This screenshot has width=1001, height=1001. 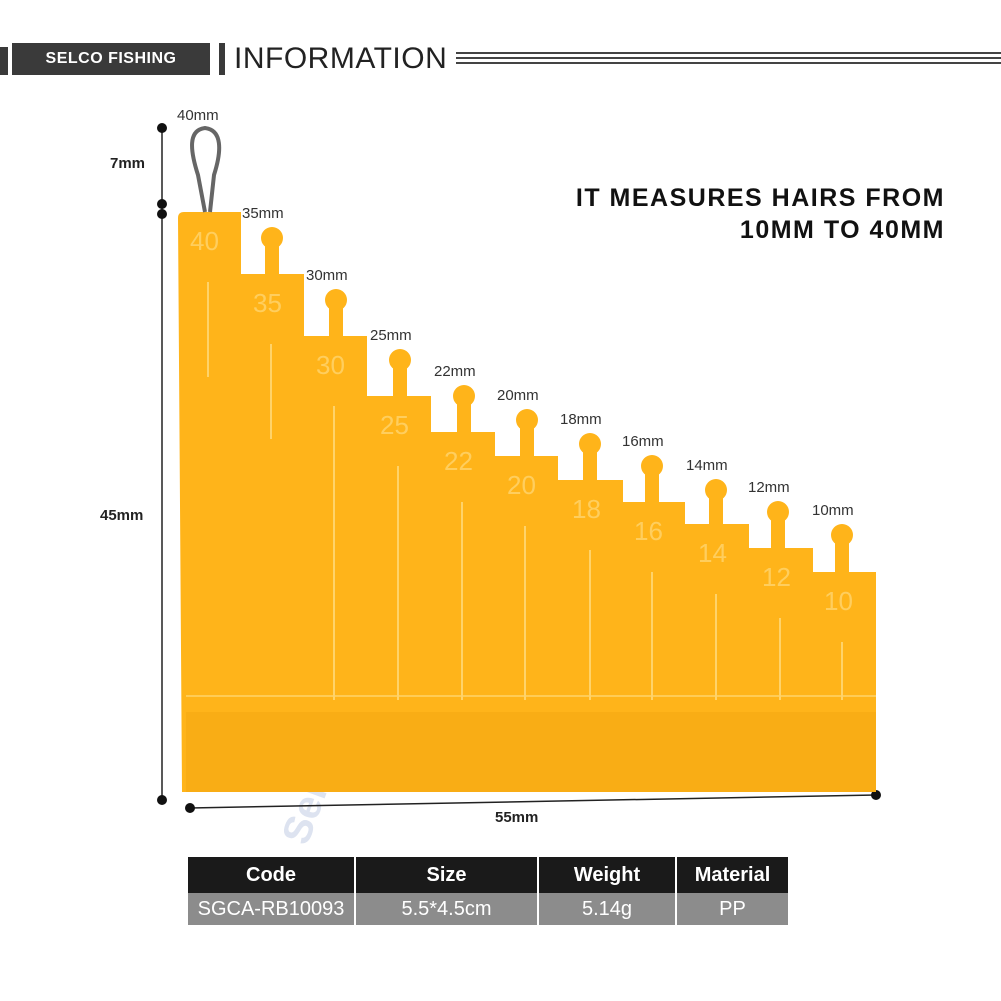 I want to click on header: SELCO FISHING INFORMATION, so click(x=500, y=60).